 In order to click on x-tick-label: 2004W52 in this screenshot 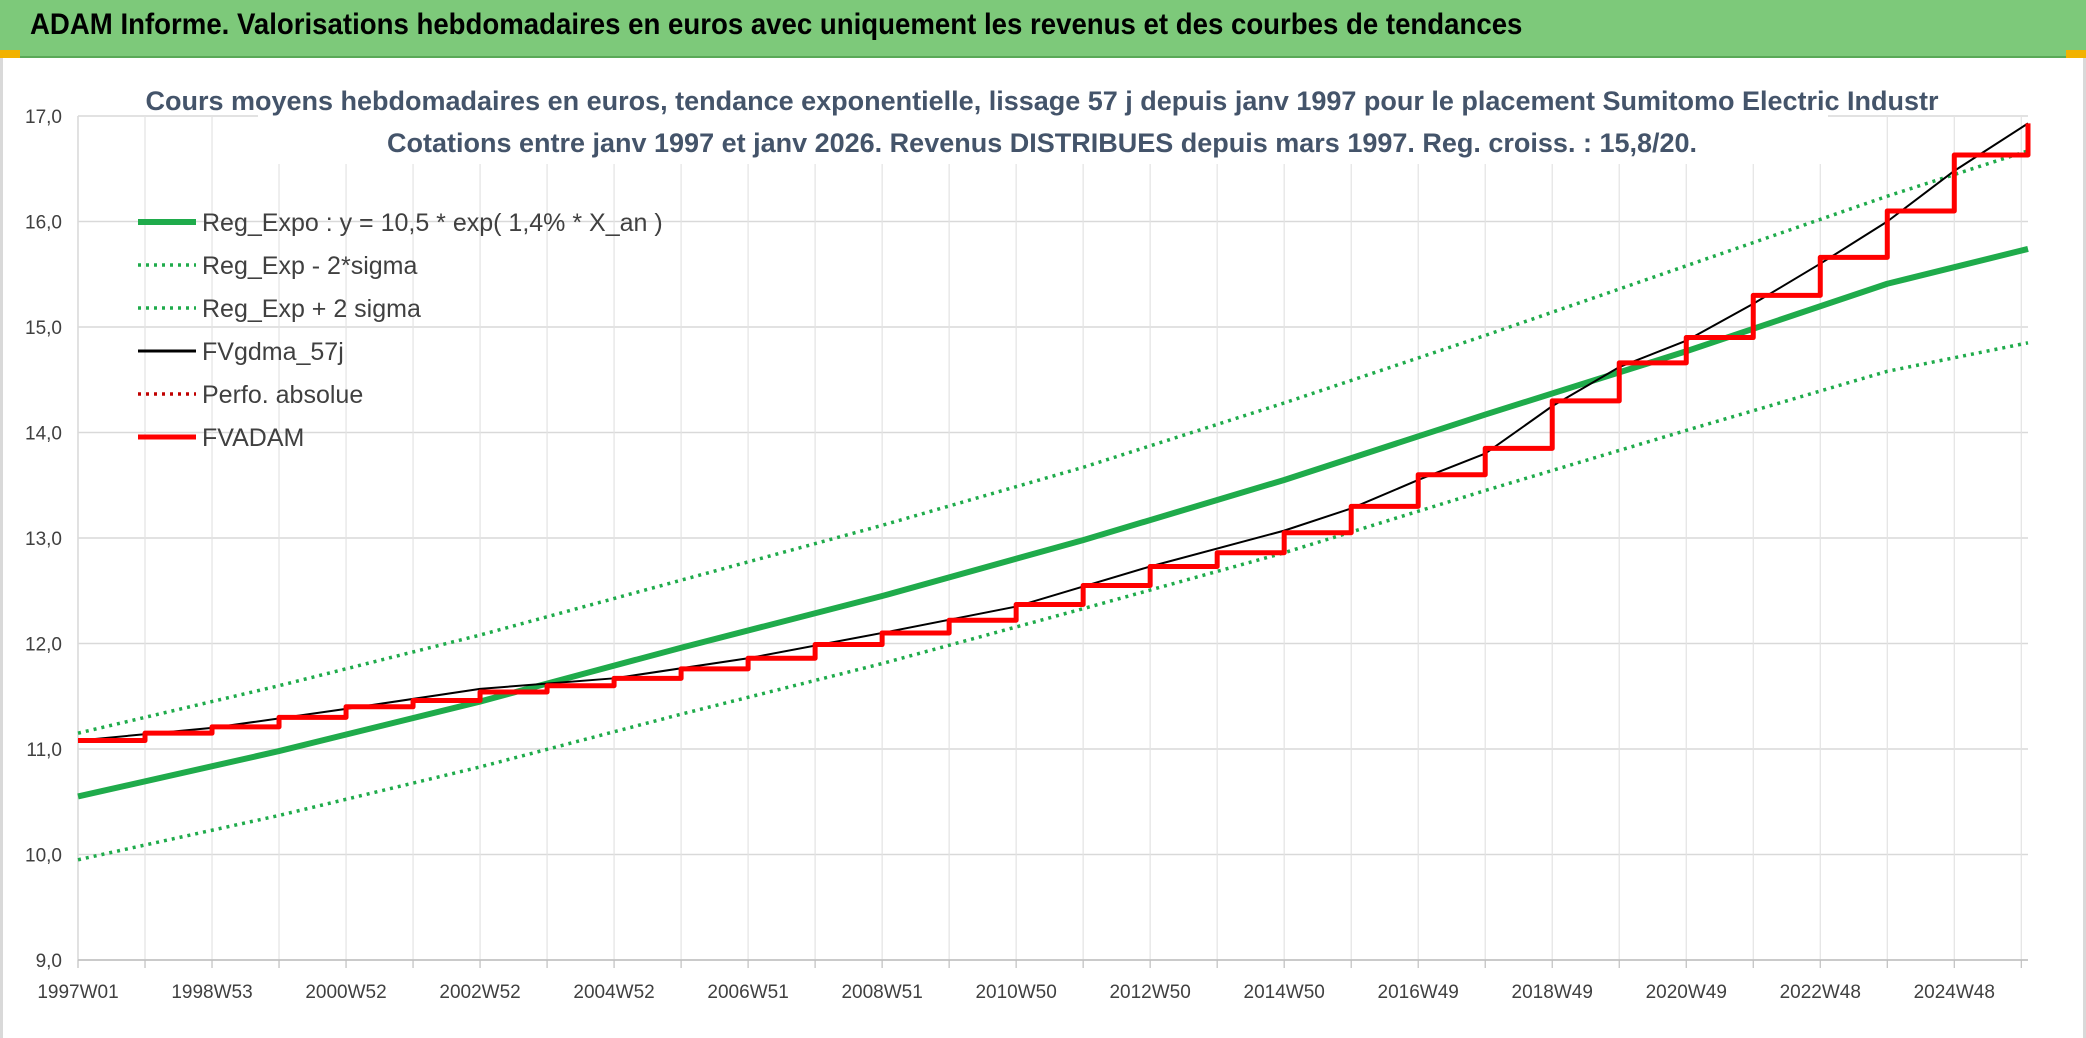, I will do `click(613, 992)`.